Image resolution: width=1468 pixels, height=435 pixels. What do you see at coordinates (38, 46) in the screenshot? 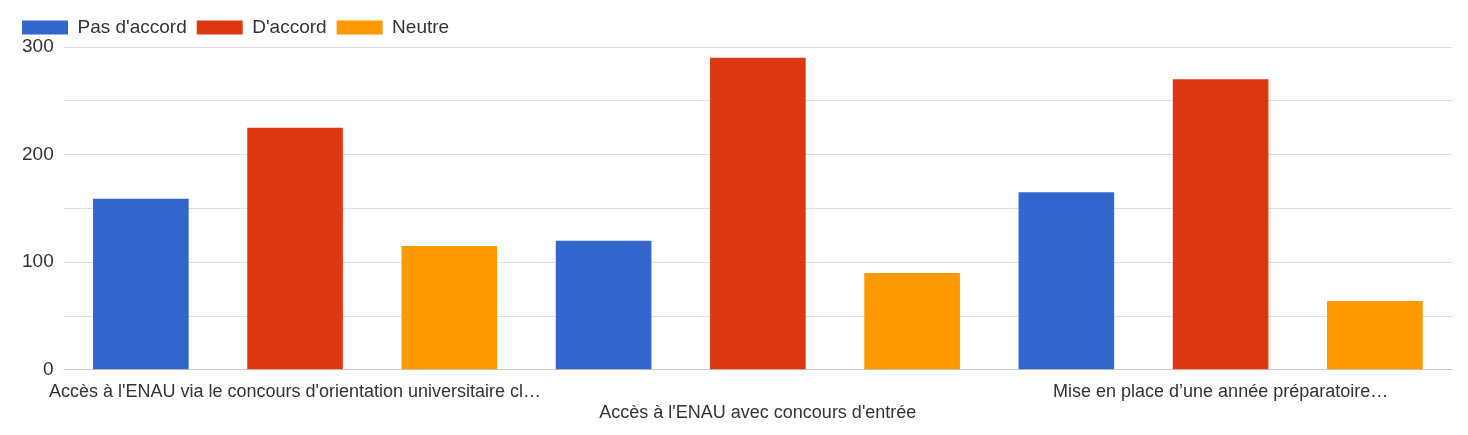
I see `y-tick-label: 300` at bounding box center [38, 46].